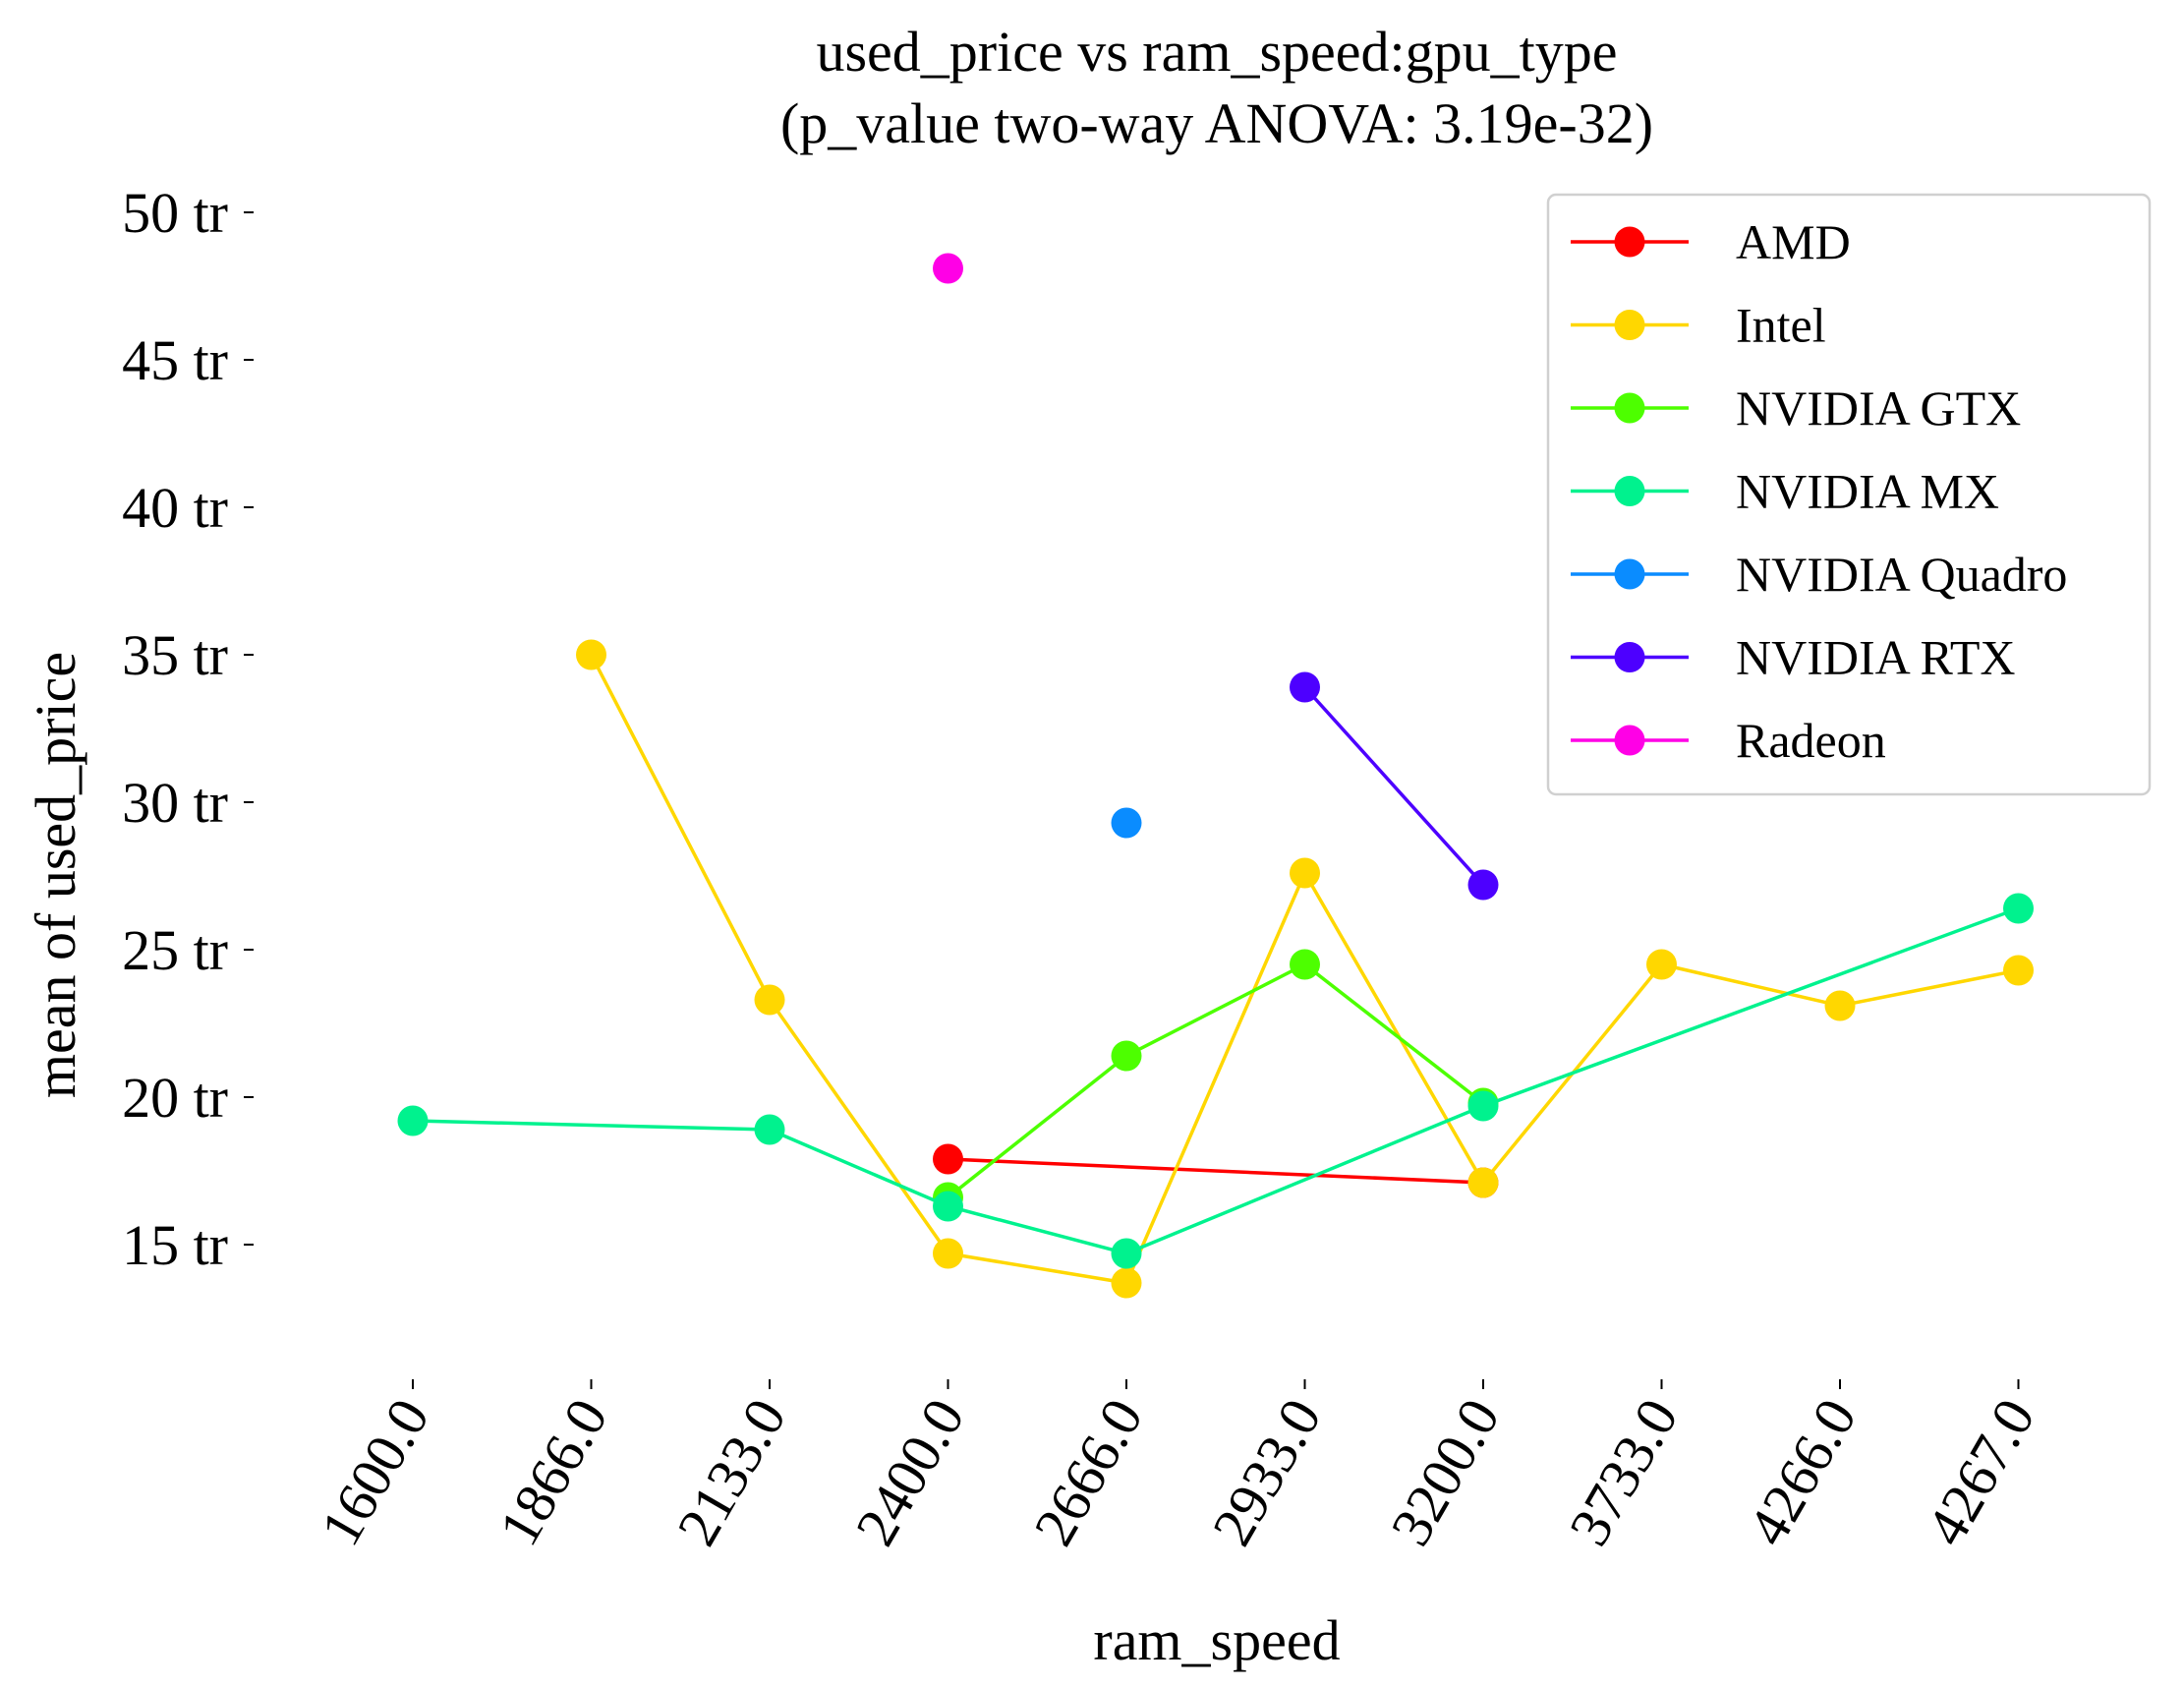 The height and width of the screenshot is (1688, 2184). I want to click on x-tick-label: 2933.0, so click(1267, 1472).